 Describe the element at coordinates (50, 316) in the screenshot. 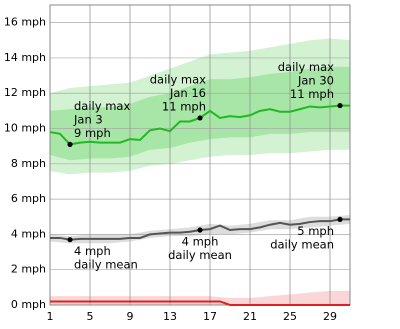

I see `x-tick-label: 1` at that location.